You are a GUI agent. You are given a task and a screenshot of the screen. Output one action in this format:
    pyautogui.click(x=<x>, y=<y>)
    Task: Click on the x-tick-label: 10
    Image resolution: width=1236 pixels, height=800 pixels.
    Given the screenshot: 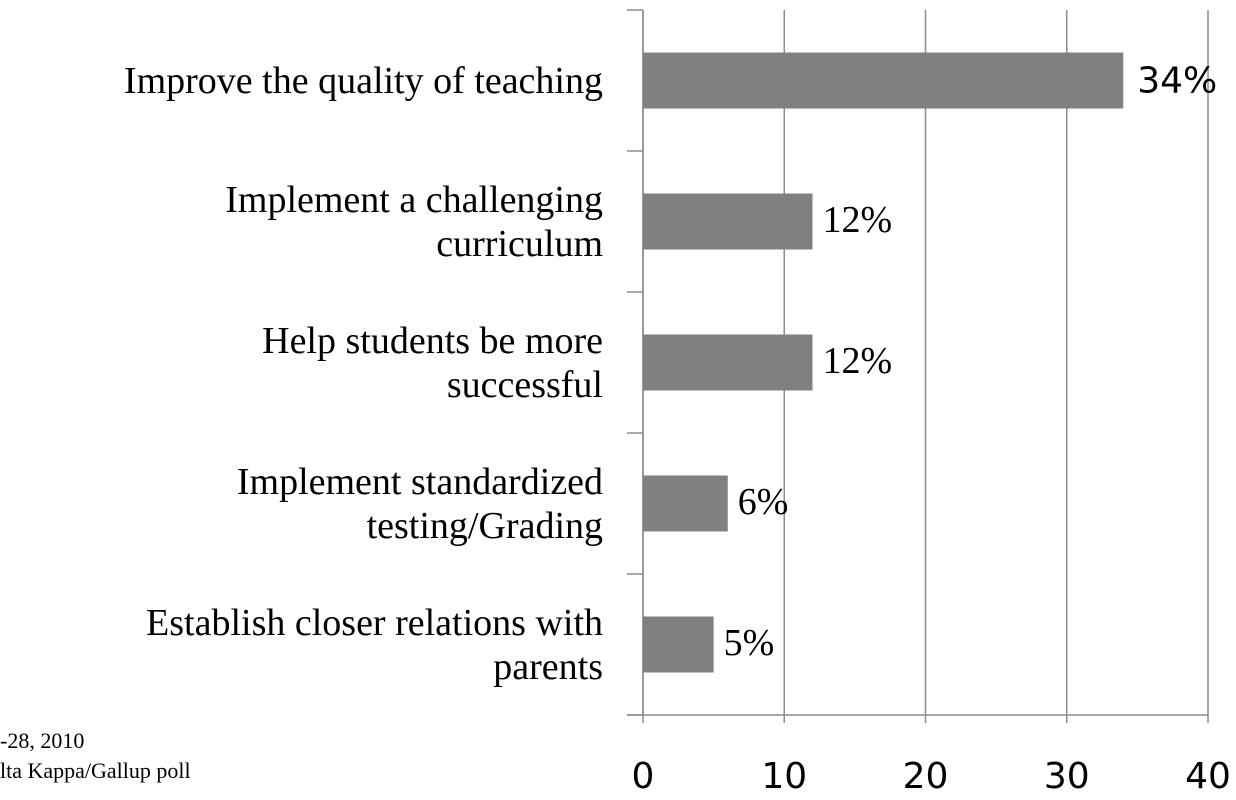 What is the action you would take?
    pyautogui.click(x=784, y=776)
    